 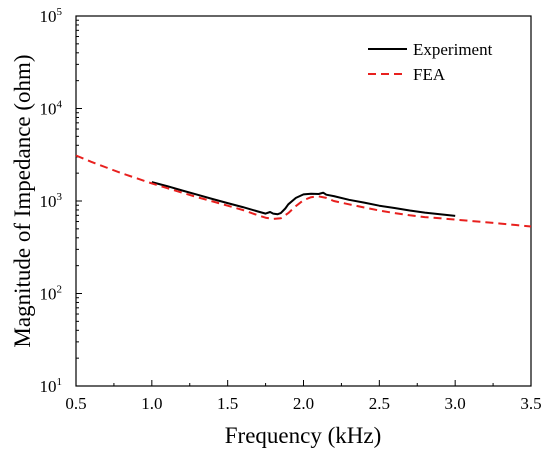 What do you see at coordinates (379, 403) in the screenshot?
I see `x-tick-label: 2.5` at bounding box center [379, 403].